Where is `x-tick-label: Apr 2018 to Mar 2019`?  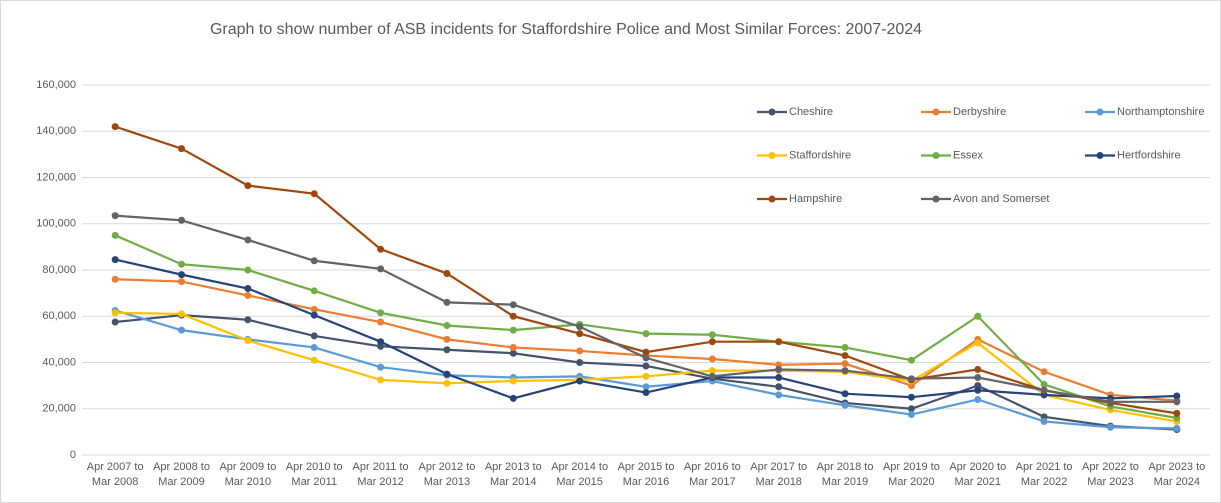
x-tick-label: Apr 2018 to Mar 2019 is located at coordinates (845, 474).